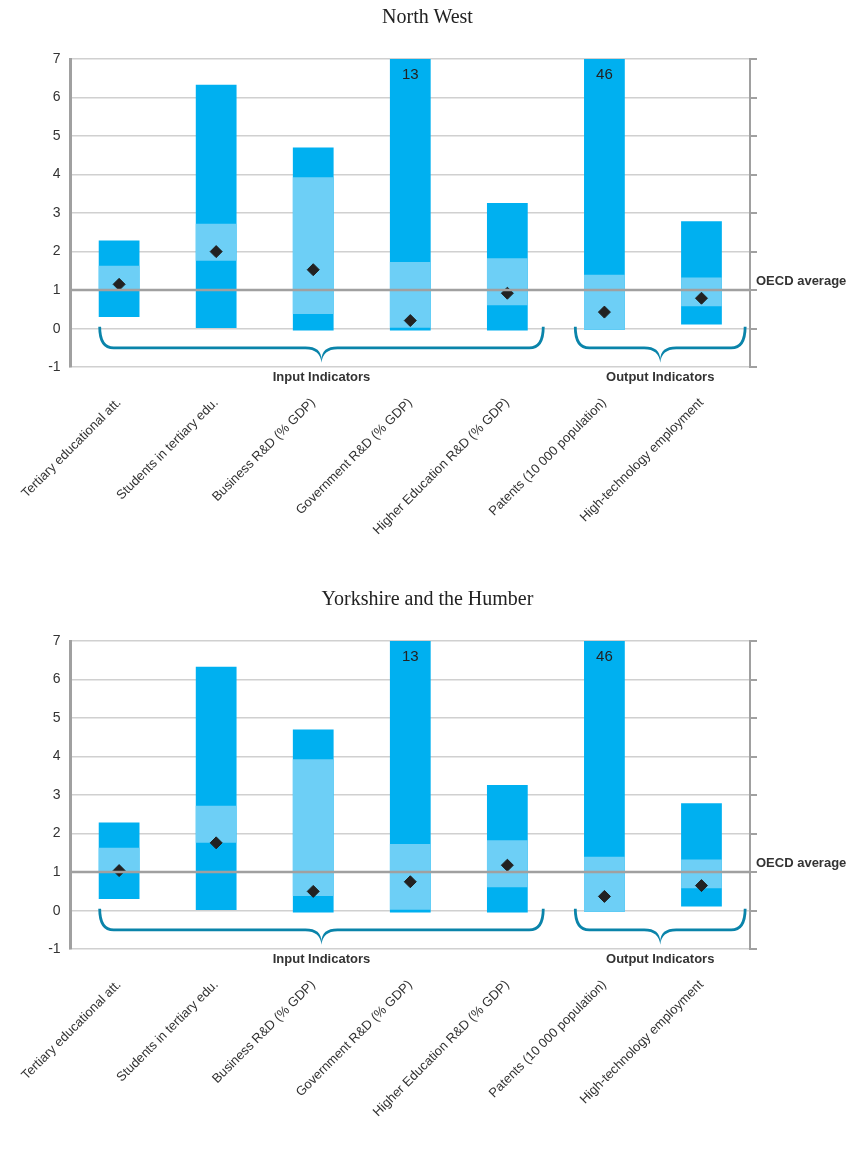 This screenshot has width=855, height=1168. Describe the element at coordinates (427, 16) in the screenshot. I see `chart-title: North West` at that location.